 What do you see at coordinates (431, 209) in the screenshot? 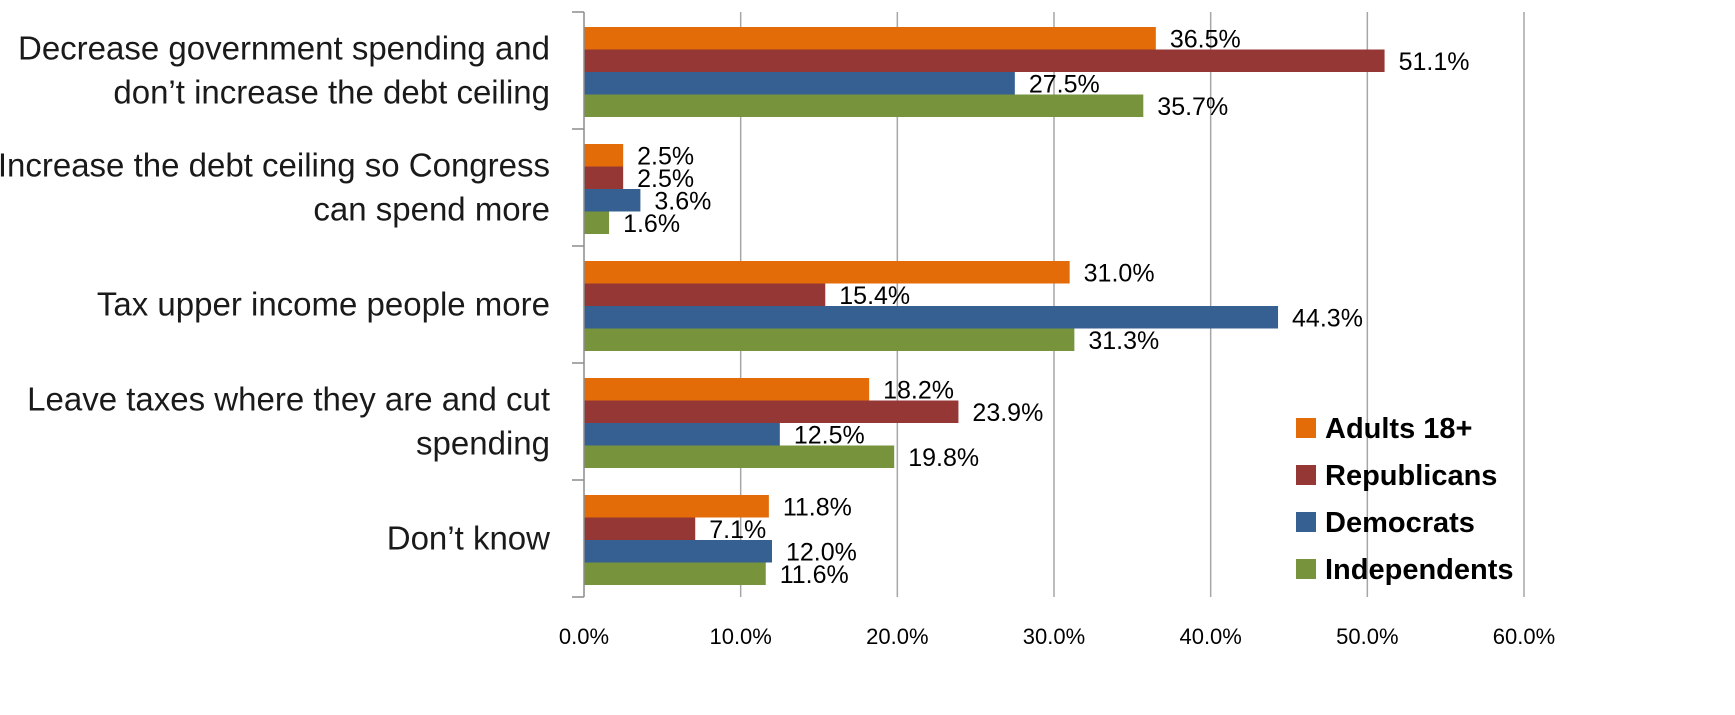
I see `category-label: can spend more` at bounding box center [431, 209].